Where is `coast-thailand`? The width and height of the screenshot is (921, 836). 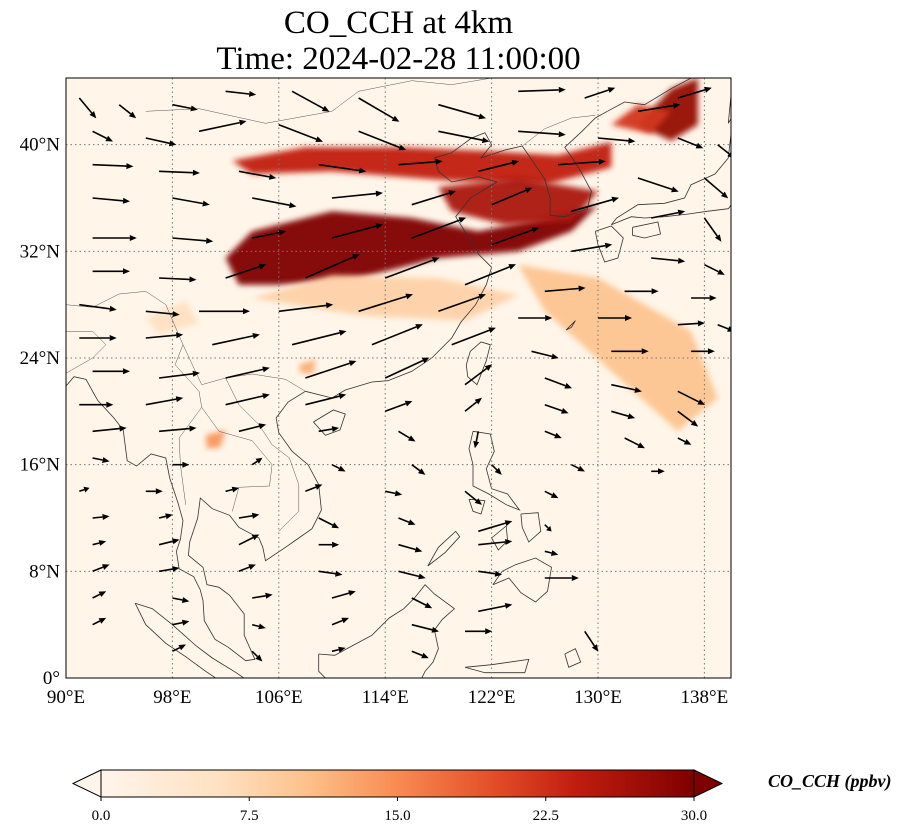
coast-thailand is located at coordinates (163, 519).